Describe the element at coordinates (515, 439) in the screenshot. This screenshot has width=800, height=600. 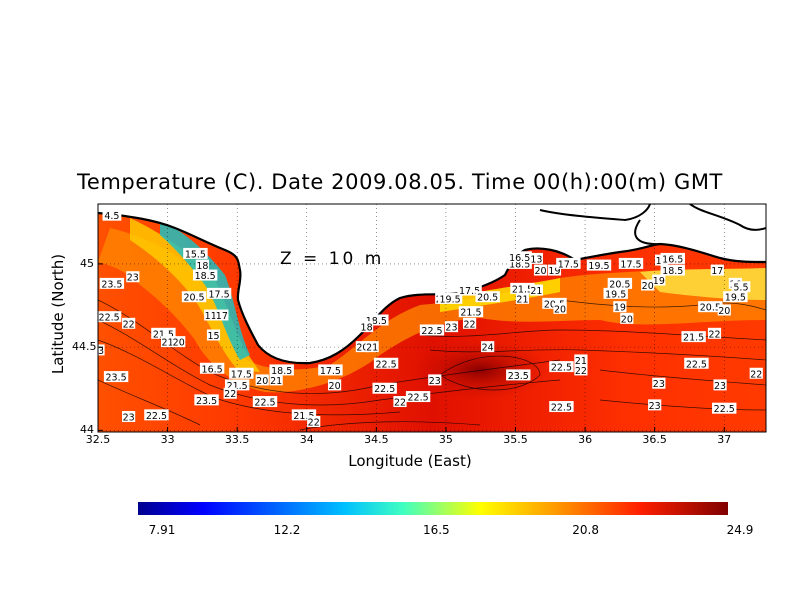
I see `x-tick-label: 35.5` at that location.